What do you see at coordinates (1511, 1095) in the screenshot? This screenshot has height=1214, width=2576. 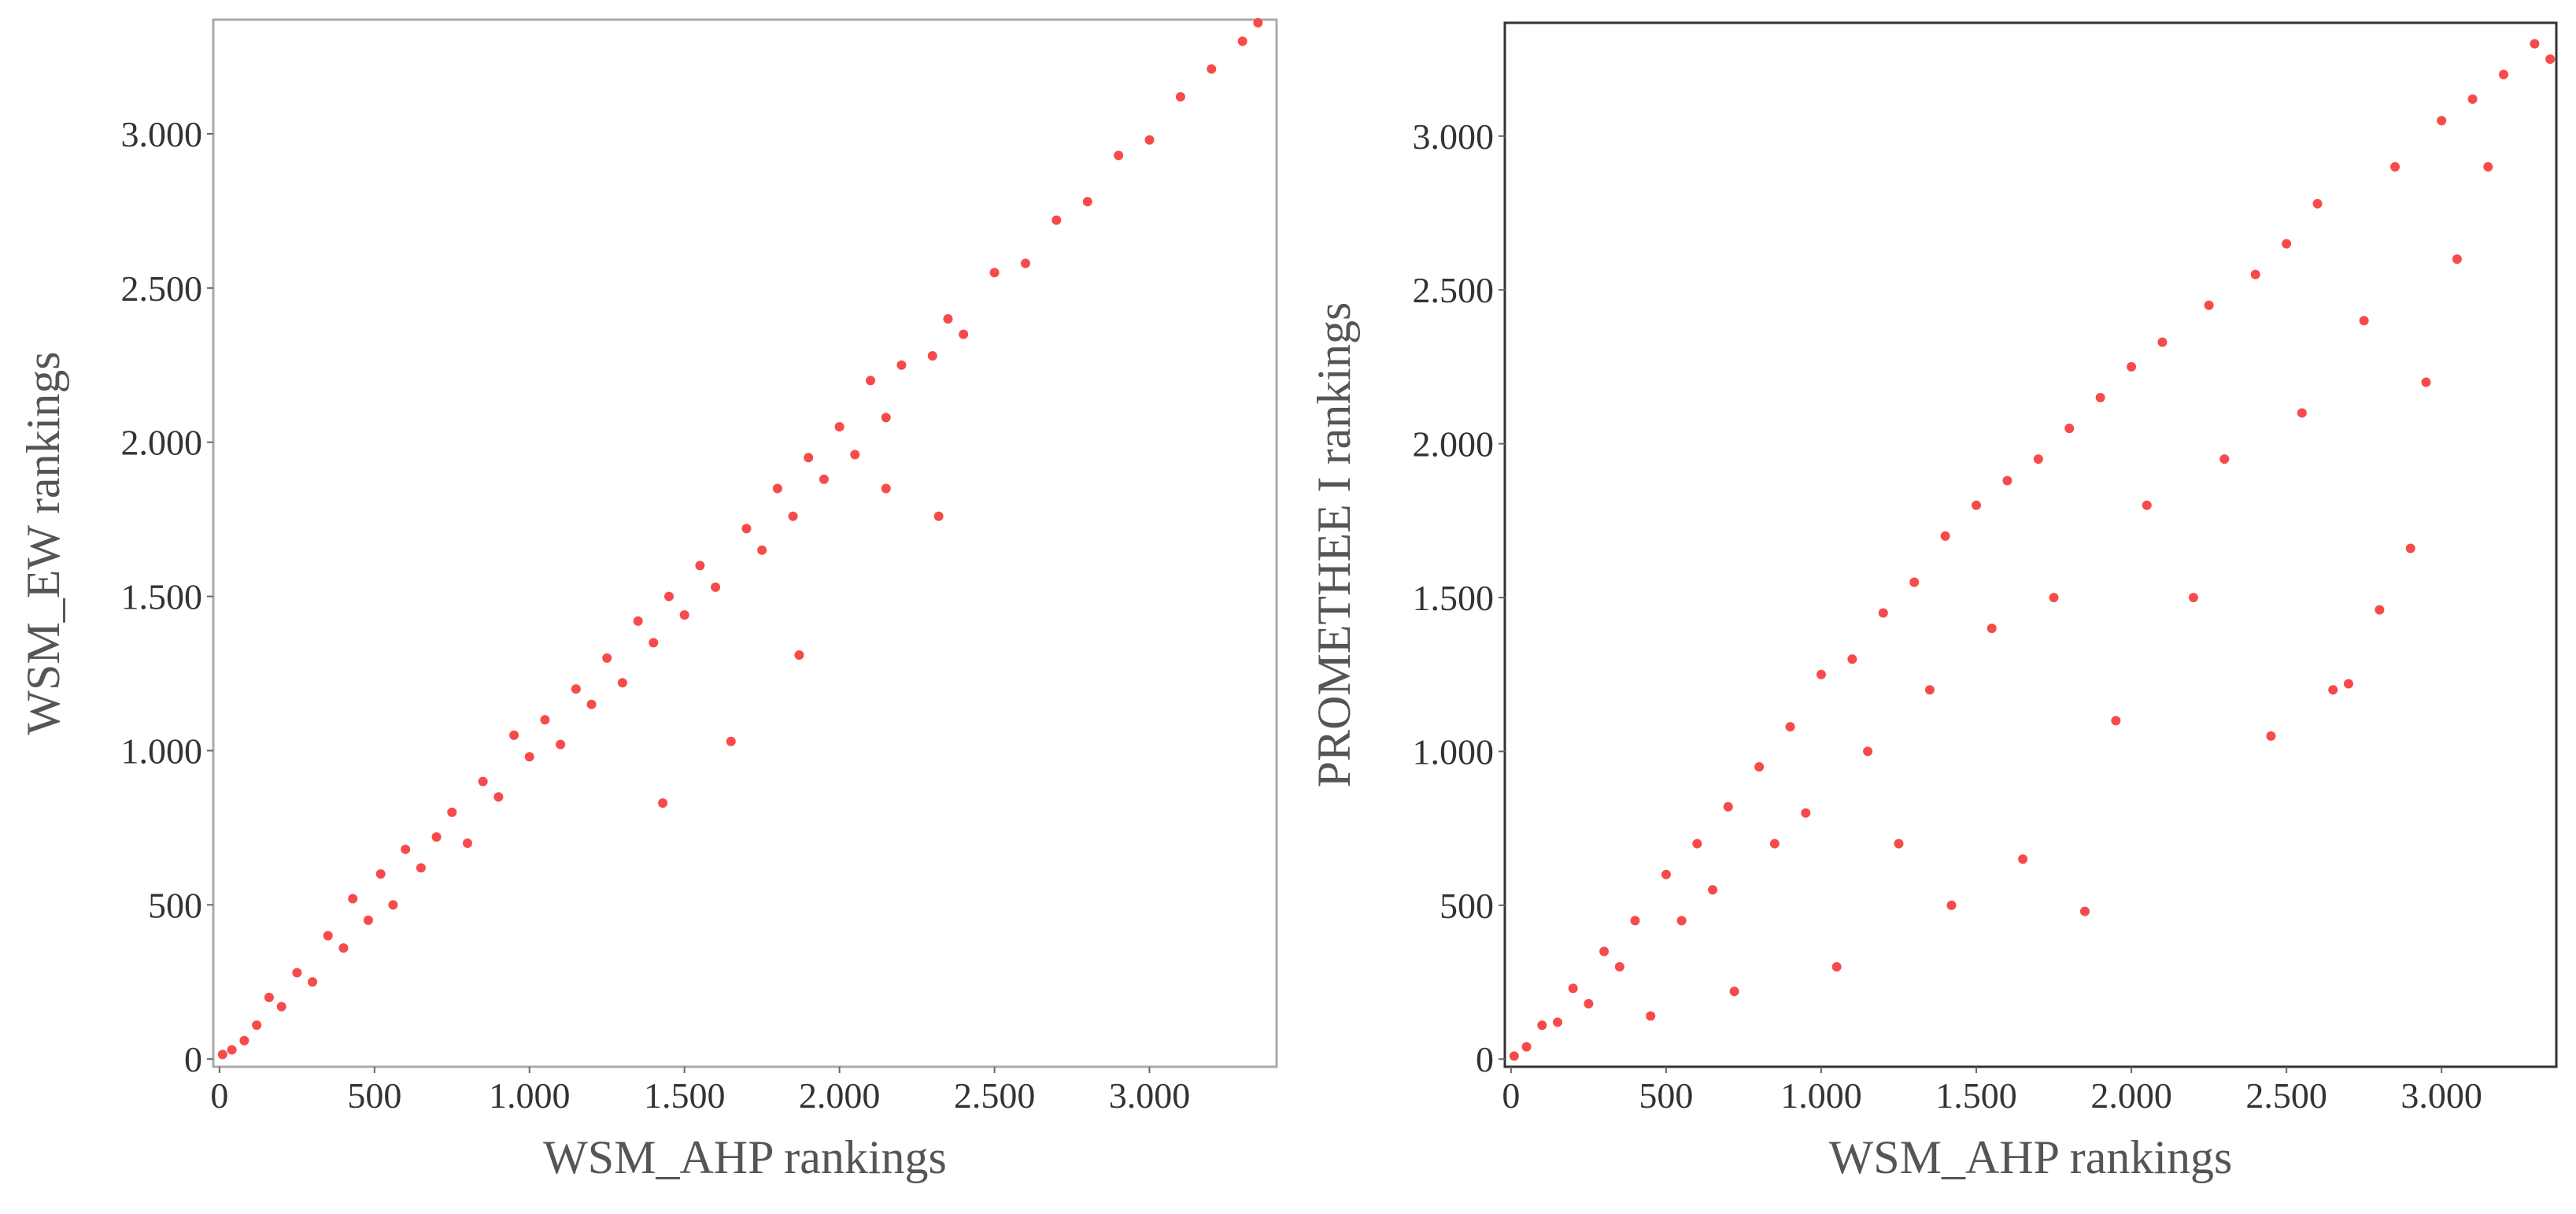 I see `x-tick-label: 0` at bounding box center [1511, 1095].